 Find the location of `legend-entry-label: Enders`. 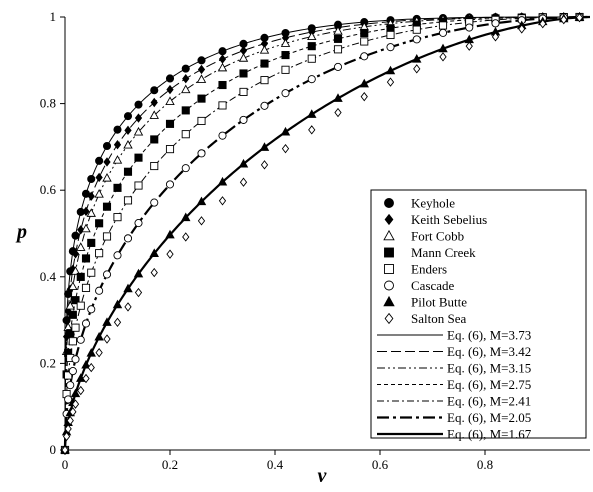

legend-entry-label: Enders is located at coordinates (429, 269).